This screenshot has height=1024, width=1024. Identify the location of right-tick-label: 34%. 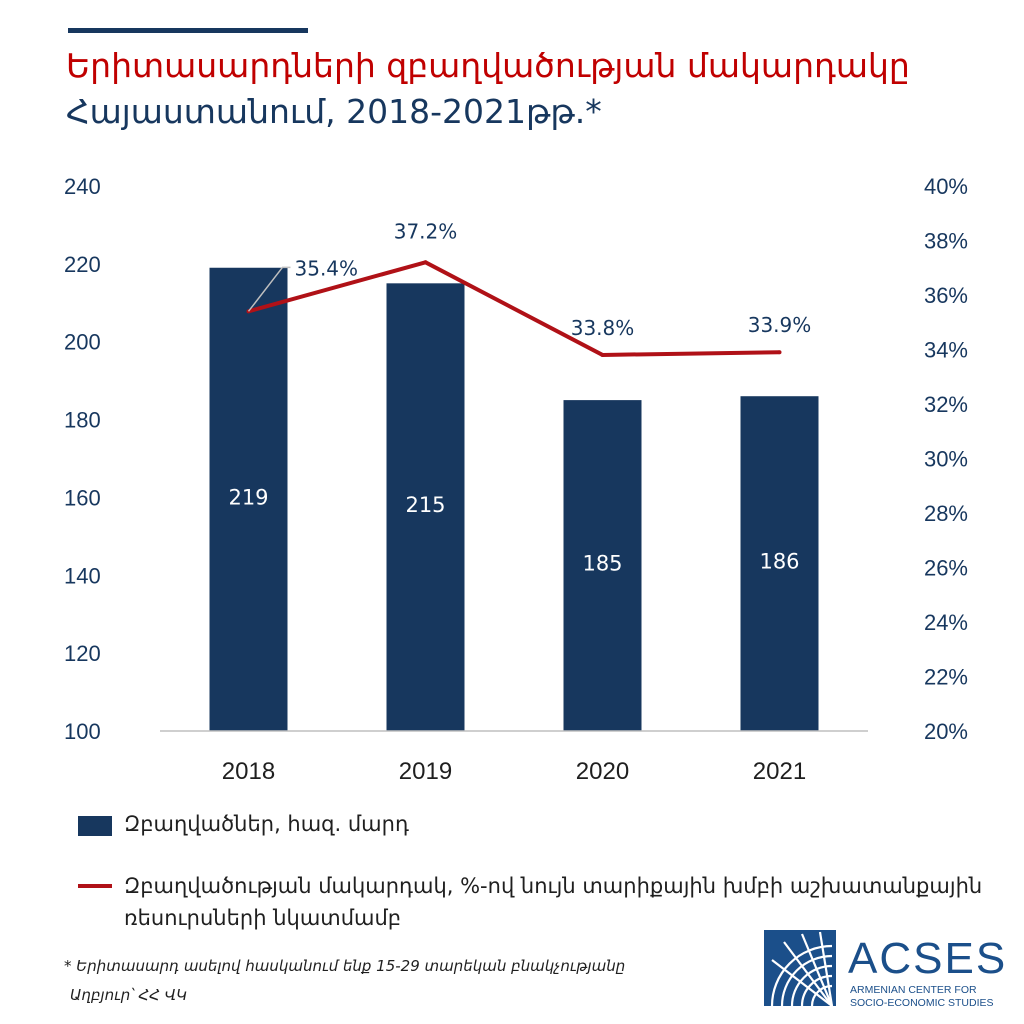
(946, 350).